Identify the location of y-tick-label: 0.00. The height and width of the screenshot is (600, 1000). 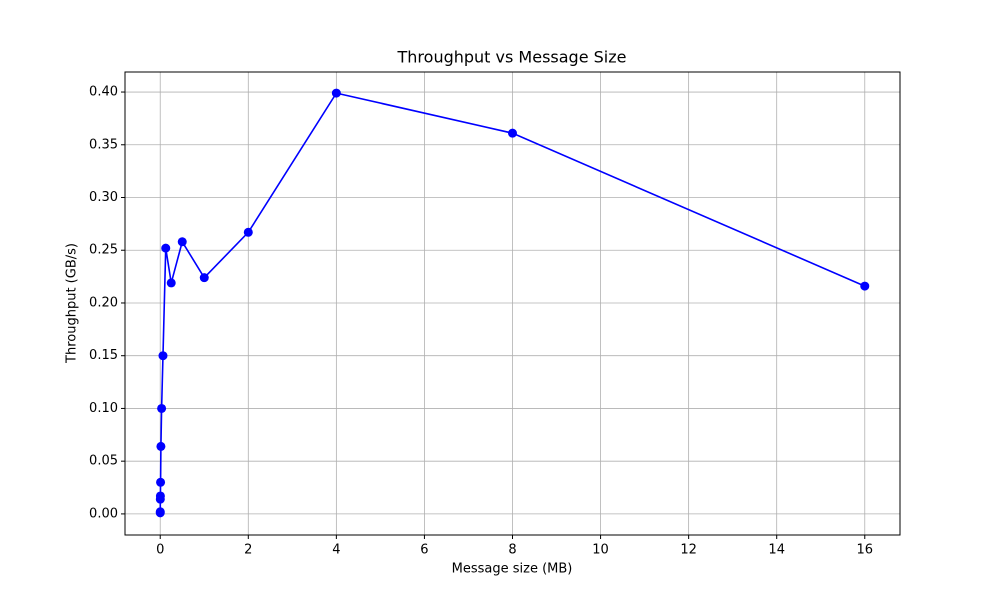
(103, 513).